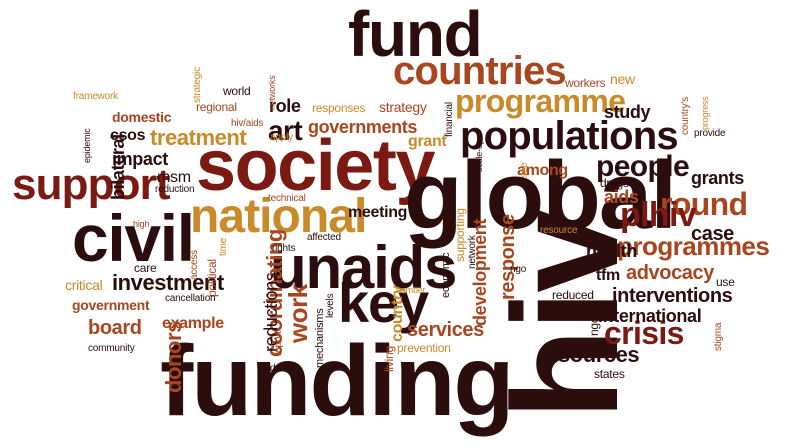 The image size is (808, 448). Describe the element at coordinates (145, 268) in the screenshot. I see `word-care: care` at that location.